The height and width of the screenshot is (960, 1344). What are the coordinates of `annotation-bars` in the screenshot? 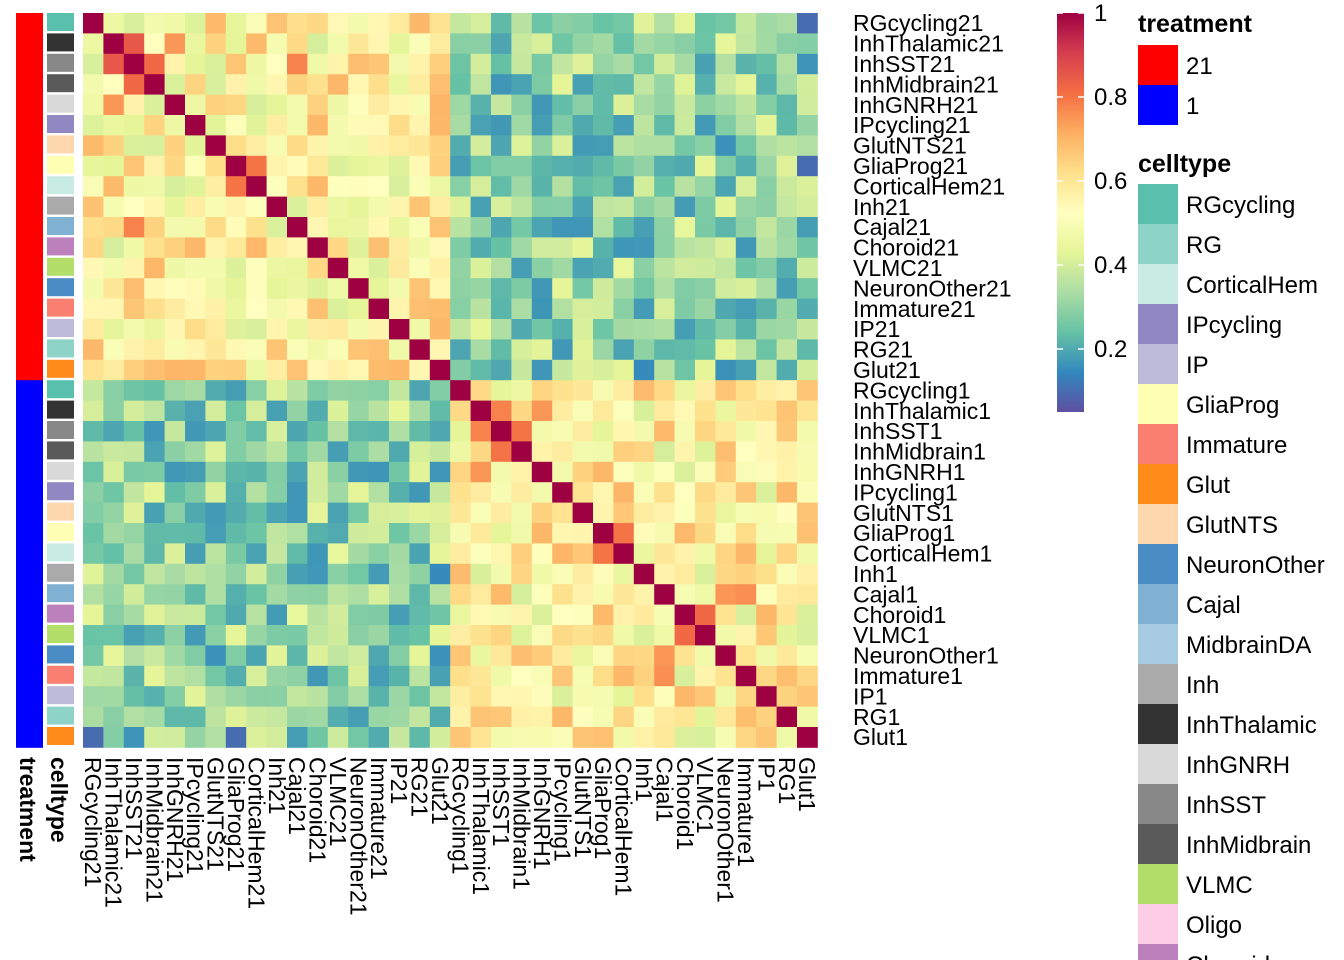 It's located at (45, 380).